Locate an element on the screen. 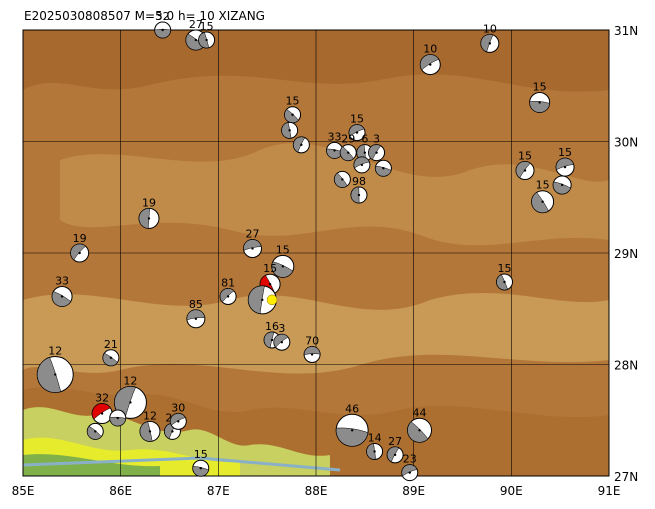  epicenter is located at coordinates (272, 300).